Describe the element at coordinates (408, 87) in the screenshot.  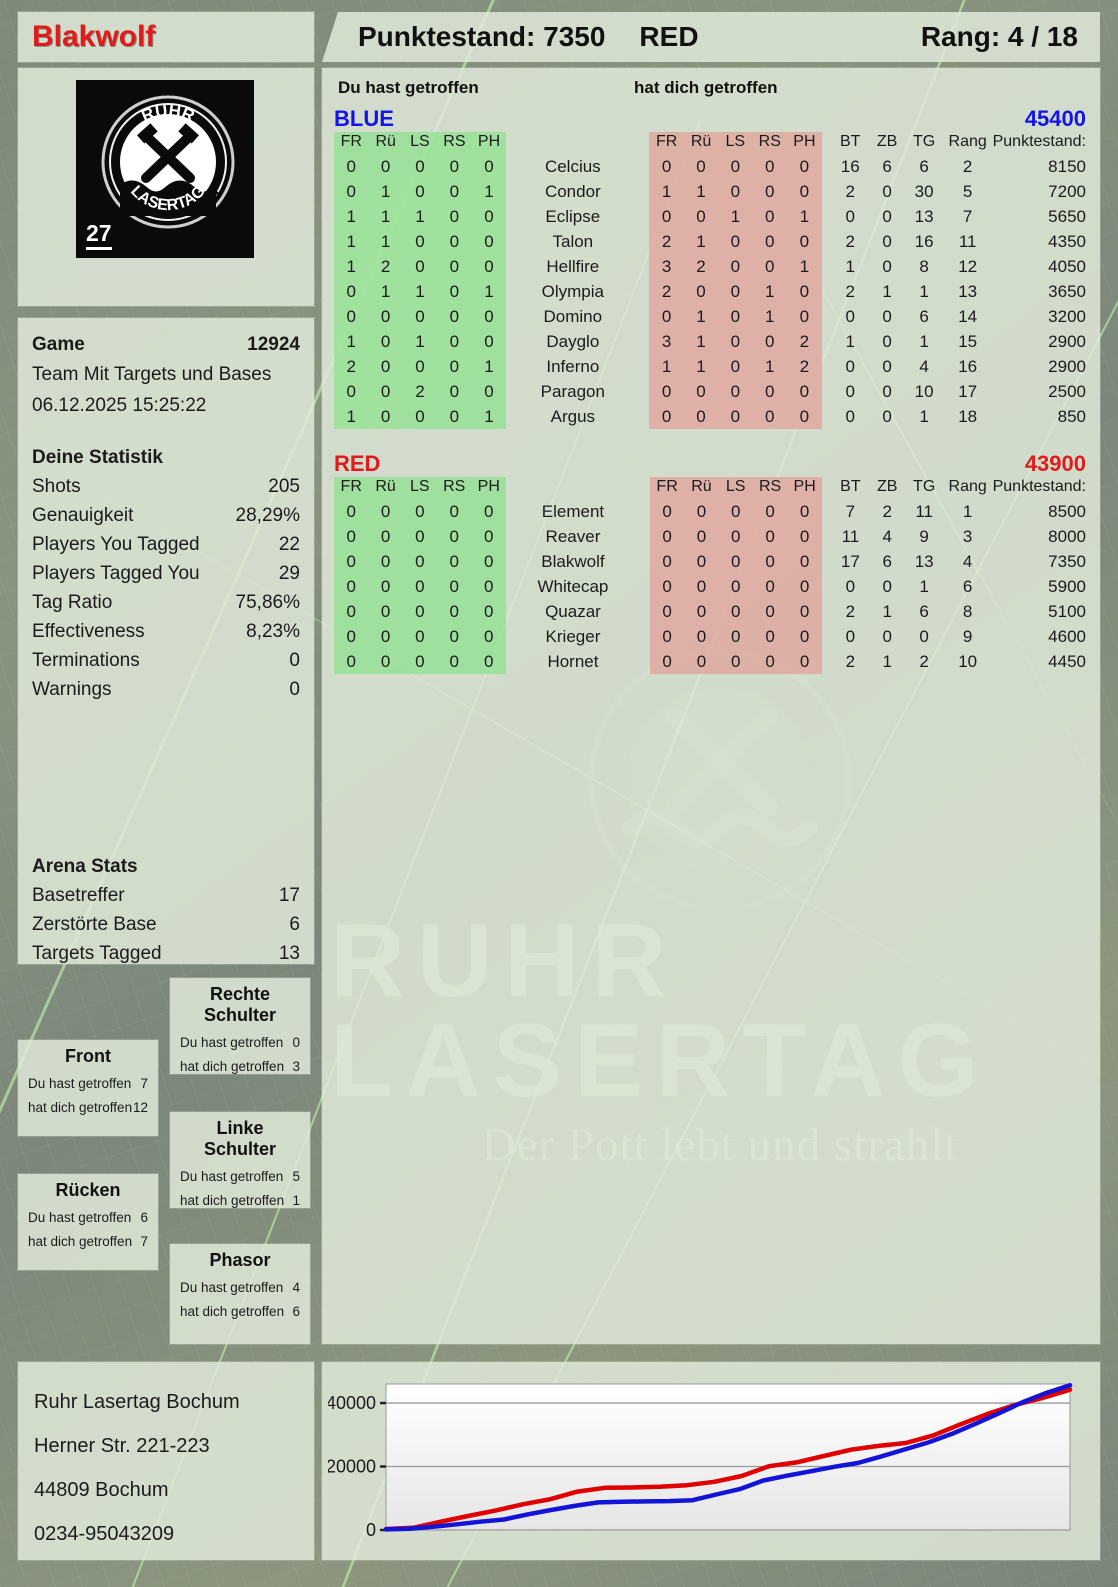
I see `you-tagged-header: Du hast getroffen` at that location.